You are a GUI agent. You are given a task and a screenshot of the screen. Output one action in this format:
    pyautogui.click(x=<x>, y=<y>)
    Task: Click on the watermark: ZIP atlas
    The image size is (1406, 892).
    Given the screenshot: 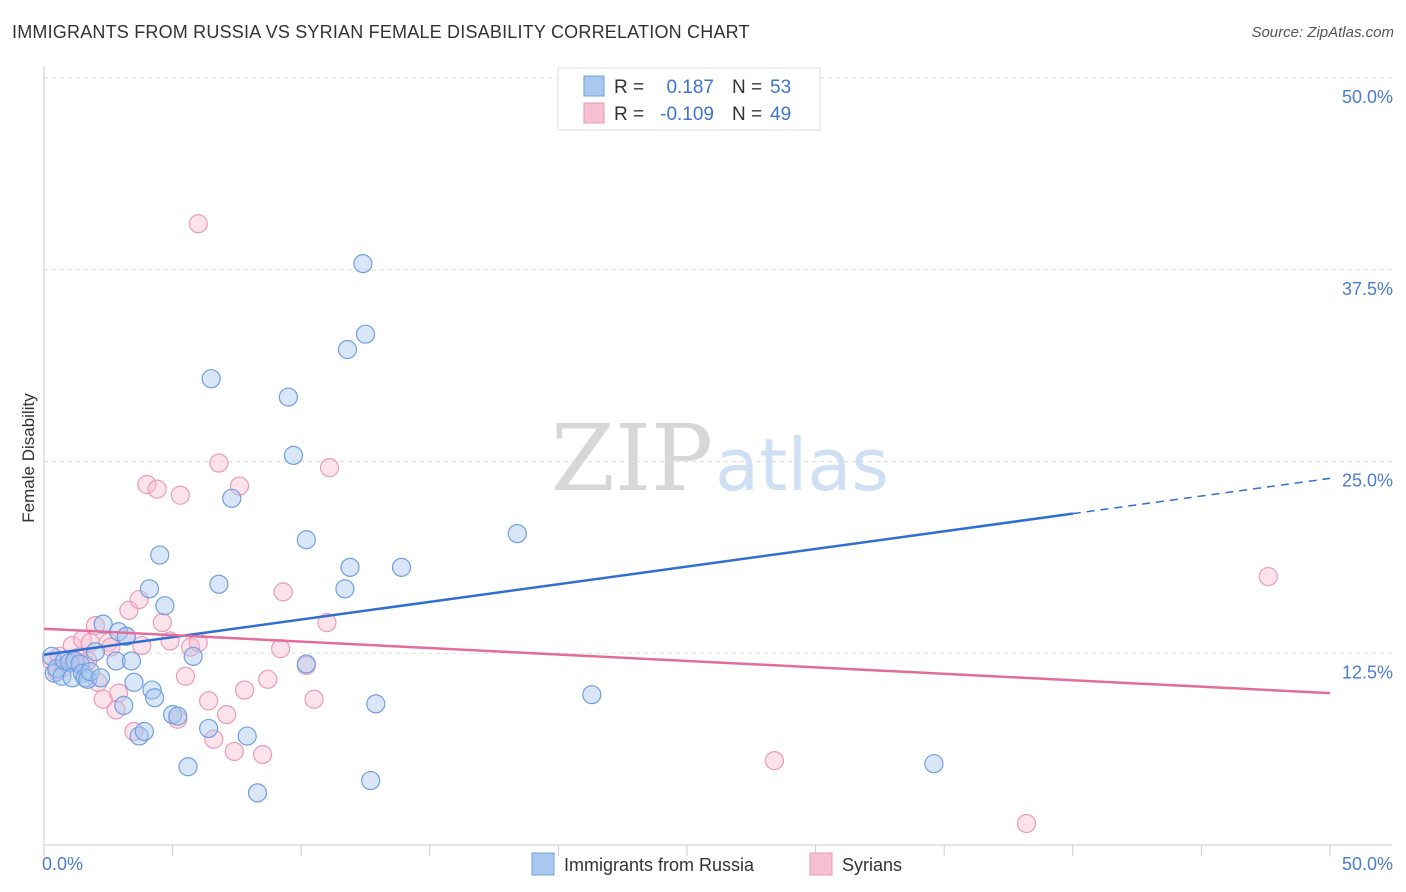 What is the action you would take?
    pyautogui.click(x=720, y=458)
    